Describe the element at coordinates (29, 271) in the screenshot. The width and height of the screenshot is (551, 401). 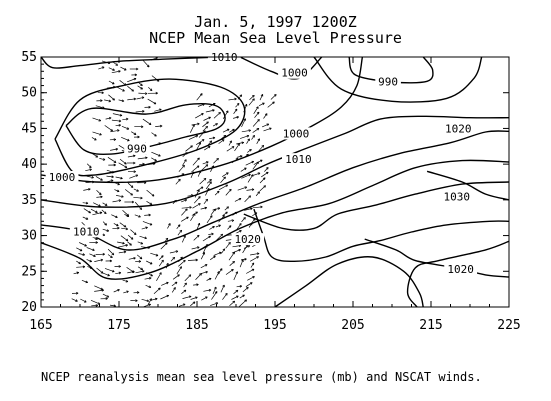
I see `y-tick-label: 25` at that location.